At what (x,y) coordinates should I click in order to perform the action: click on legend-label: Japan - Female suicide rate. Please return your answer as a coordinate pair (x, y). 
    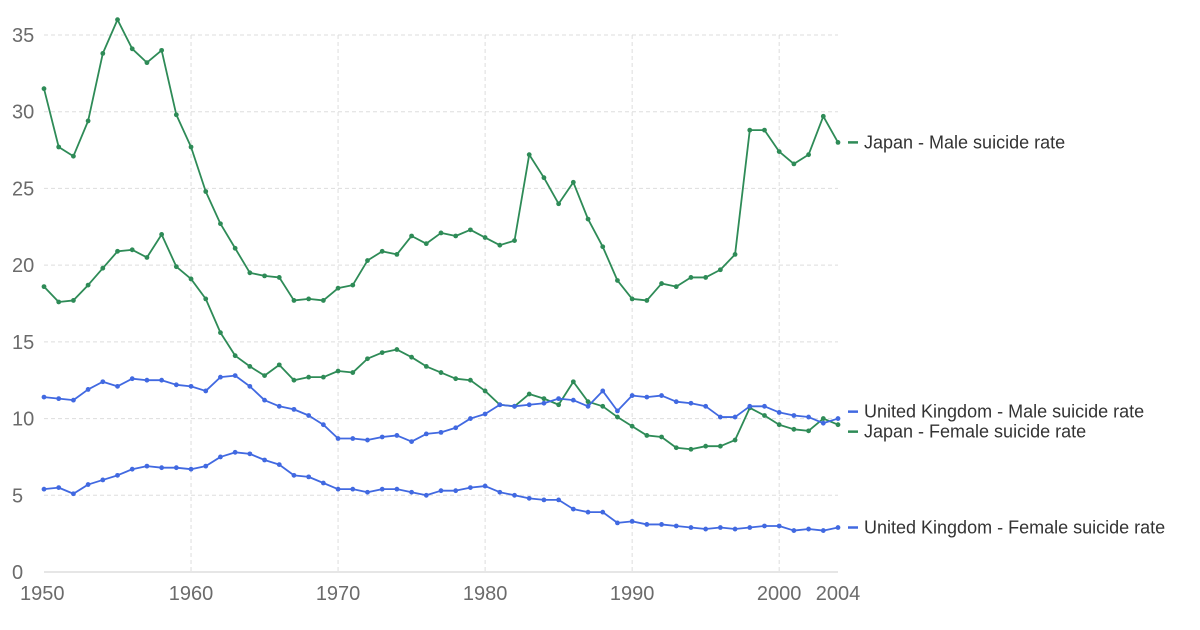
    Looking at the image, I should click on (975, 432).